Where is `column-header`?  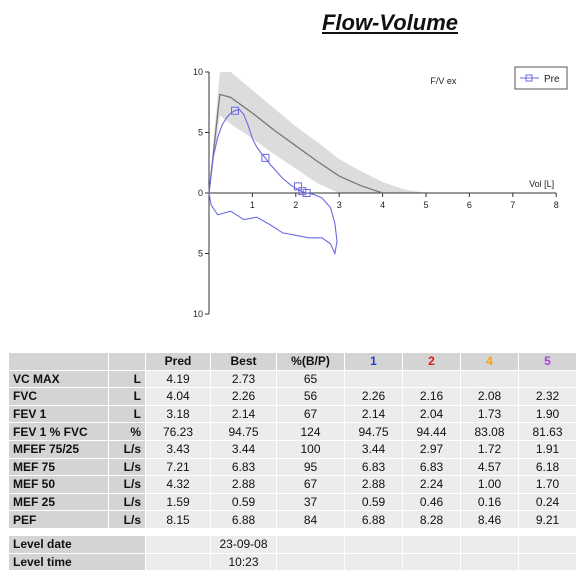 column-header is located at coordinates (58, 361).